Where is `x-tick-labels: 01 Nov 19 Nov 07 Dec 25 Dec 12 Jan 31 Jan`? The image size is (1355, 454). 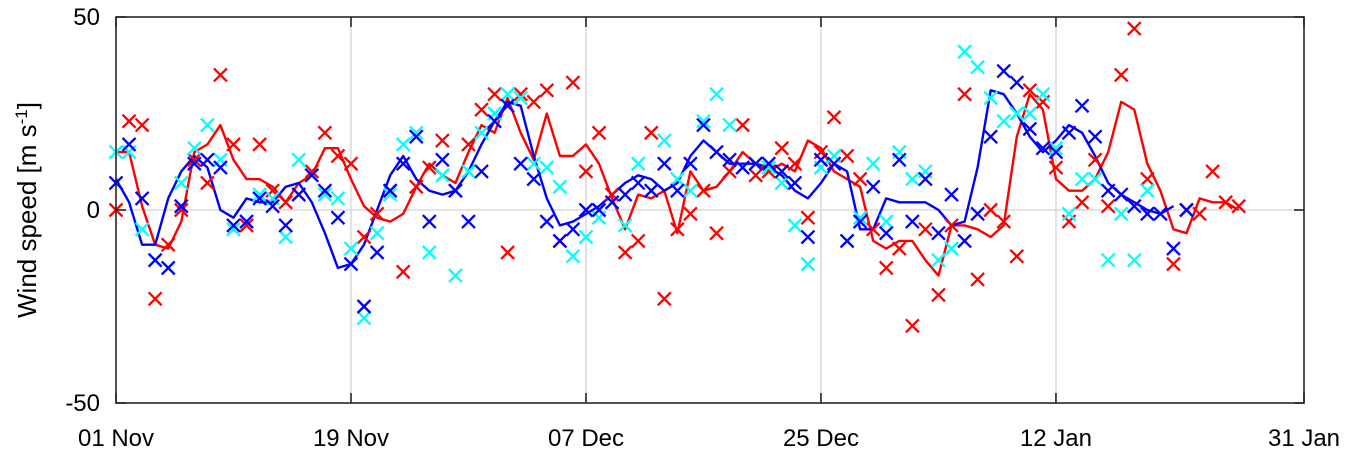
x-tick-labels: 01 Nov 19 Nov 07 Dec 25 Dec 12 Jan 31 Jan is located at coordinates (709, 438).